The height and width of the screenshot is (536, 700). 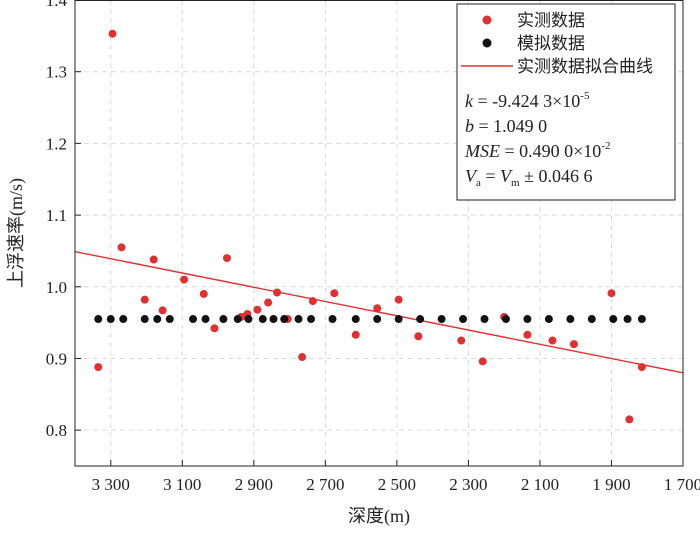 What do you see at coordinates (56, 215) in the screenshot?
I see `y-tick-label: 1.1` at bounding box center [56, 215].